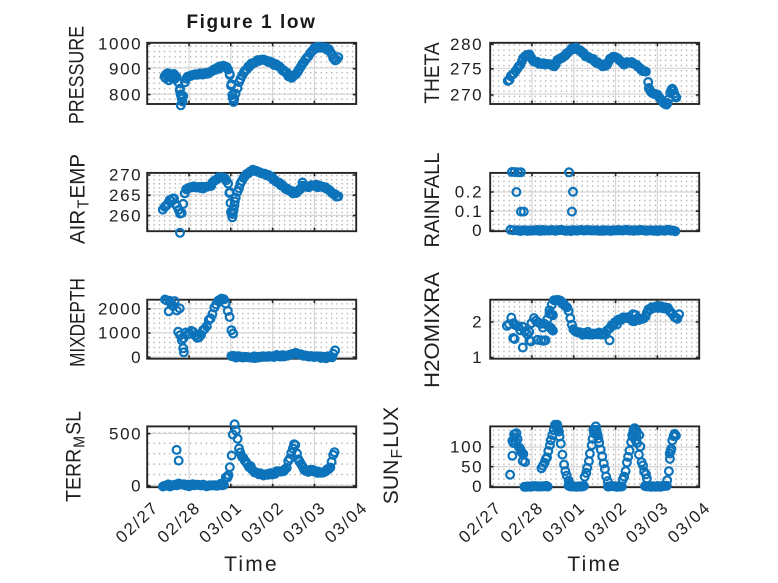  I want to click on svg-text: 800, so click(125, 94).